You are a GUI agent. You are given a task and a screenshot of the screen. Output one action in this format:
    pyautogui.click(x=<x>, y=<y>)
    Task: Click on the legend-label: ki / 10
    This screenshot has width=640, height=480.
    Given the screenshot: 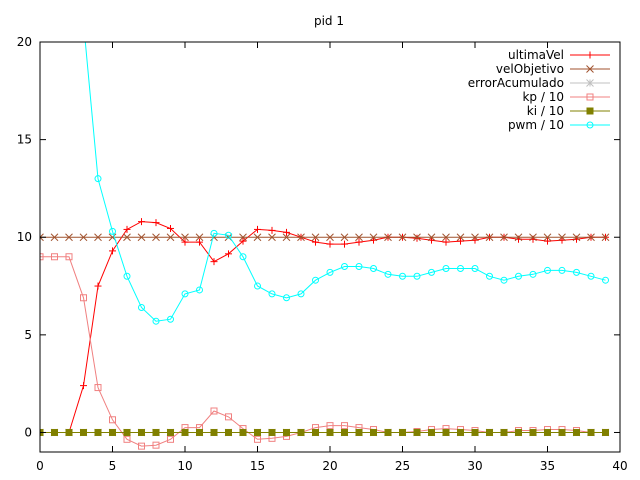 What is the action you would take?
    pyautogui.click(x=545, y=111)
    